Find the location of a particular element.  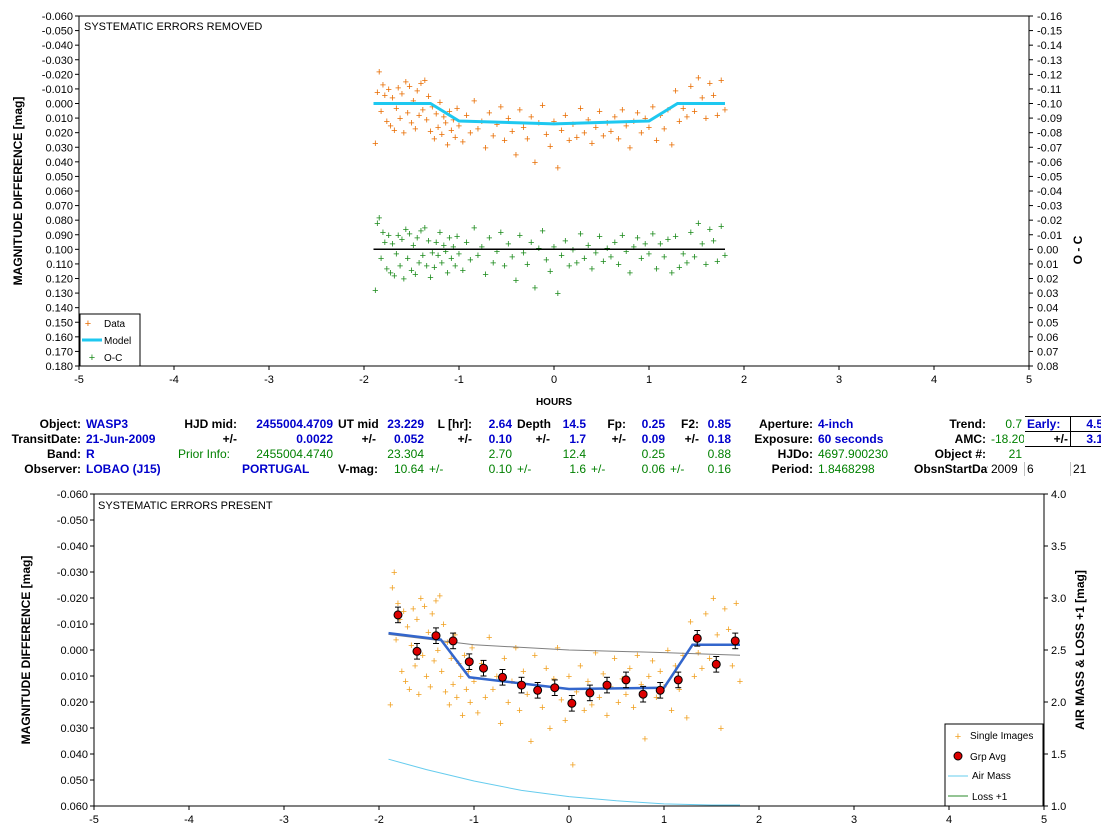

top-y2-tick-label: -0.03 is located at coordinates (1049, 207).